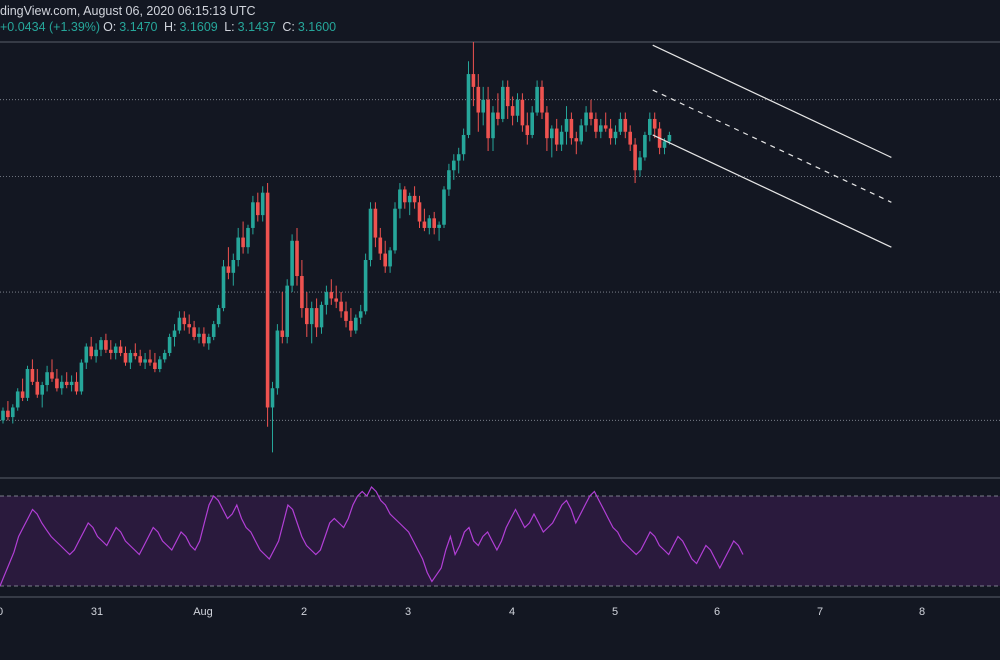 This screenshot has height=660, width=1000. I want to click on time-axis: 0 31 Aug 2 3 4 5 6 7 8, so click(462, 612).